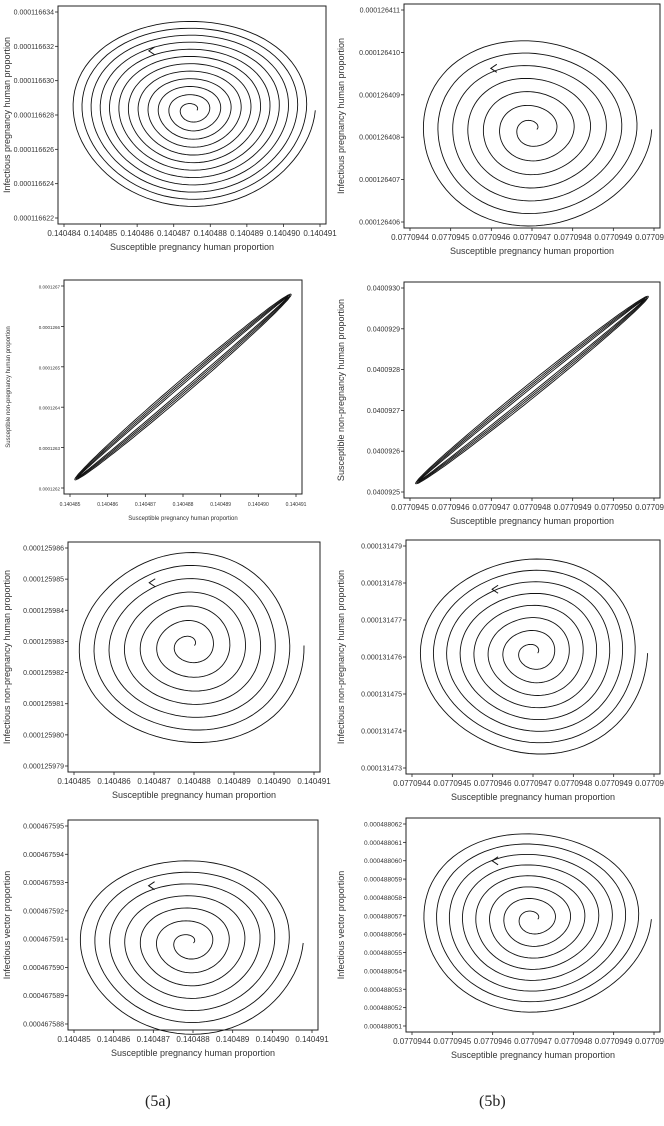 Image resolution: width=664 pixels, height=1126 pixels. I want to click on y-tick-label: 0.000116624, so click(34, 184).